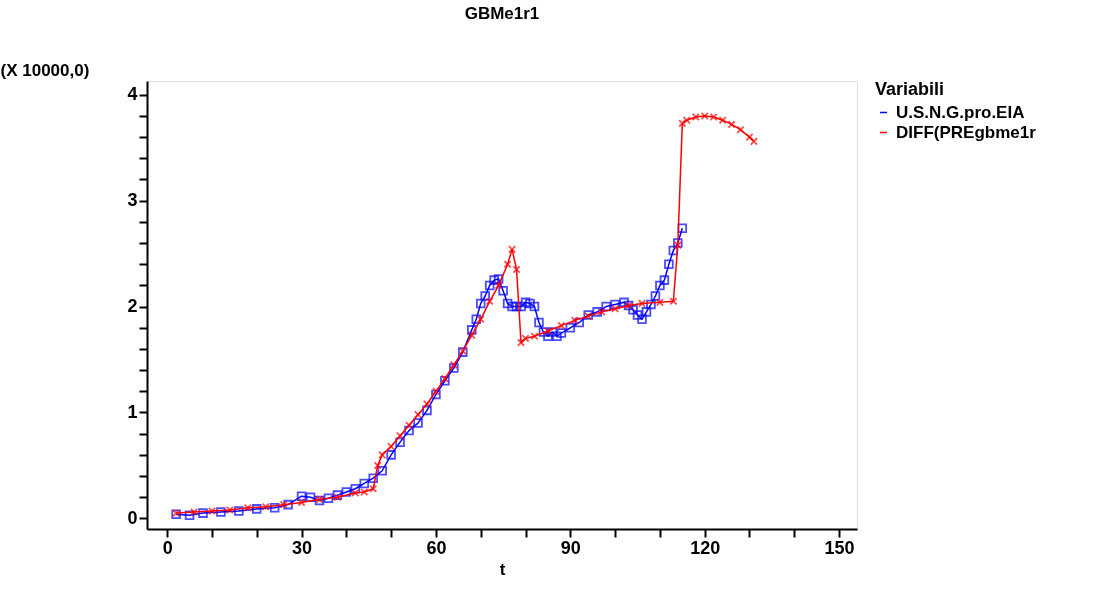 The image size is (1107, 611). What do you see at coordinates (966, 132) in the screenshot?
I see `legend-label: DIFF(PREgbme1r` at bounding box center [966, 132].